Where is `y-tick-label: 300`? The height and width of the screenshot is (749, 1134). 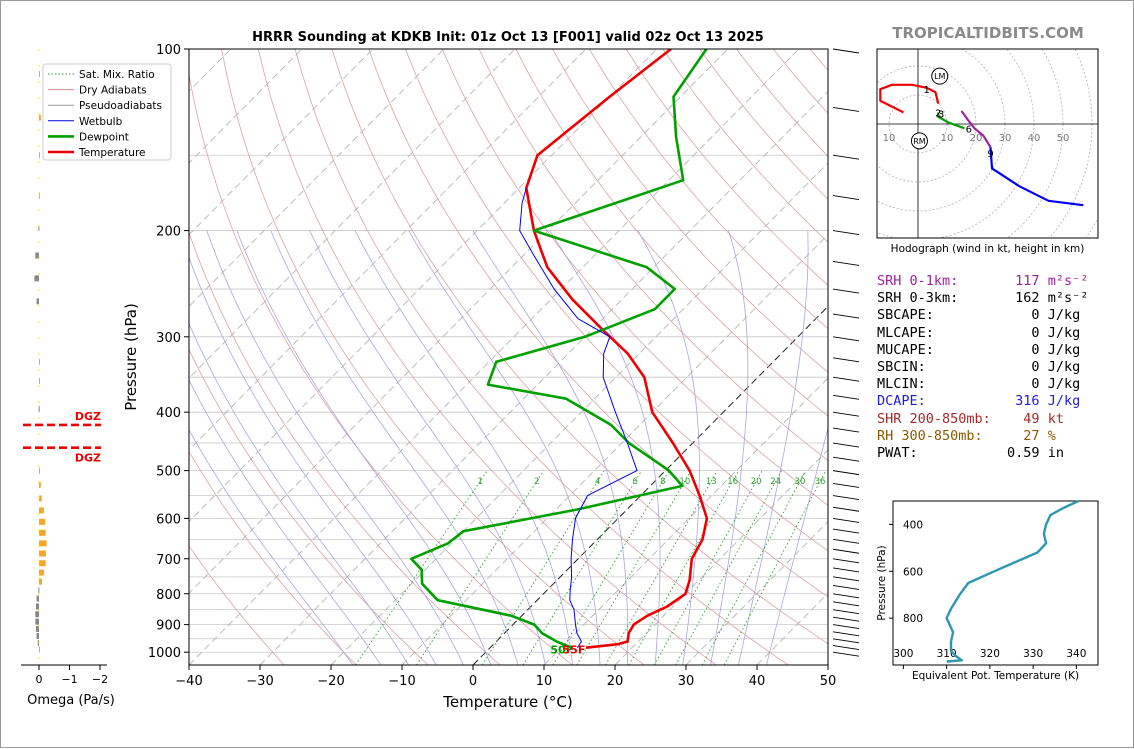
y-tick-label: 300 is located at coordinates (168, 338).